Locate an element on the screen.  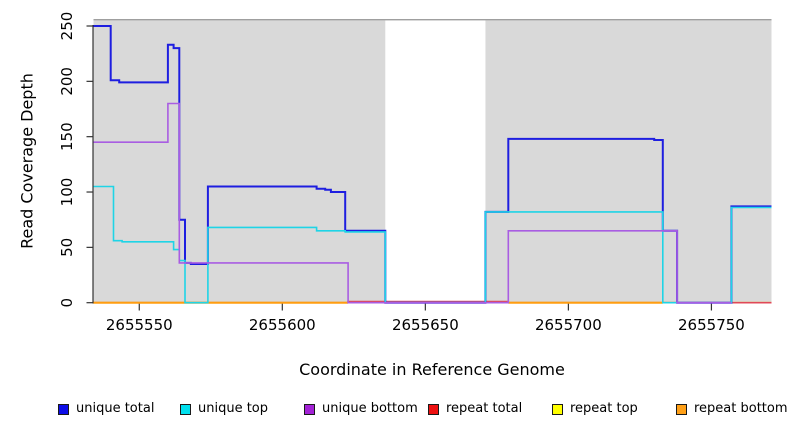
y-tick-label: 250 is located at coordinates (67, 26).